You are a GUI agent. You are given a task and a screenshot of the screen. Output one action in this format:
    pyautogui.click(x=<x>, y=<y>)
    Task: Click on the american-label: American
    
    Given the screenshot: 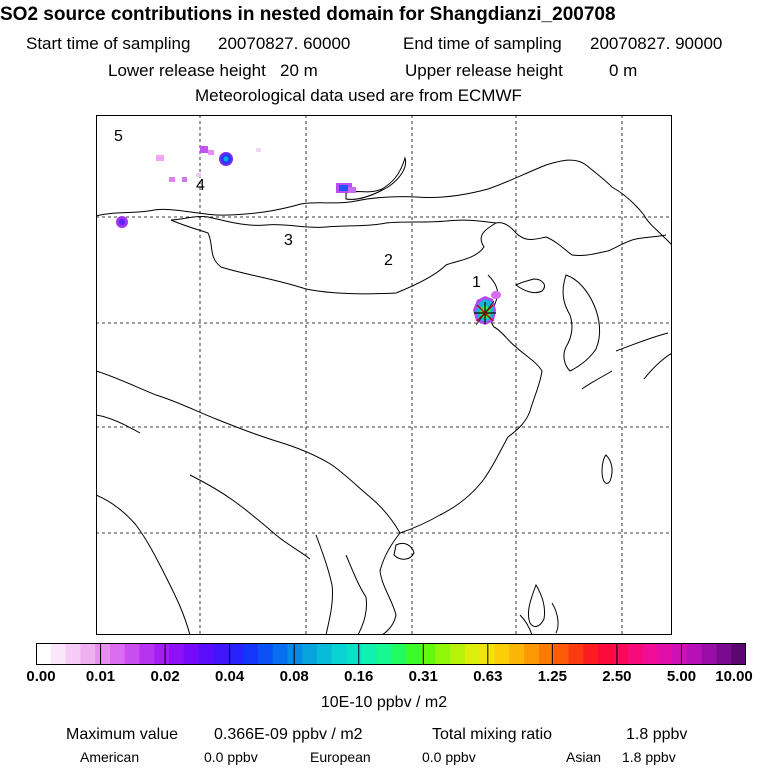 What is the action you would take?
    pyautogui.click(x=110, y=757)
    